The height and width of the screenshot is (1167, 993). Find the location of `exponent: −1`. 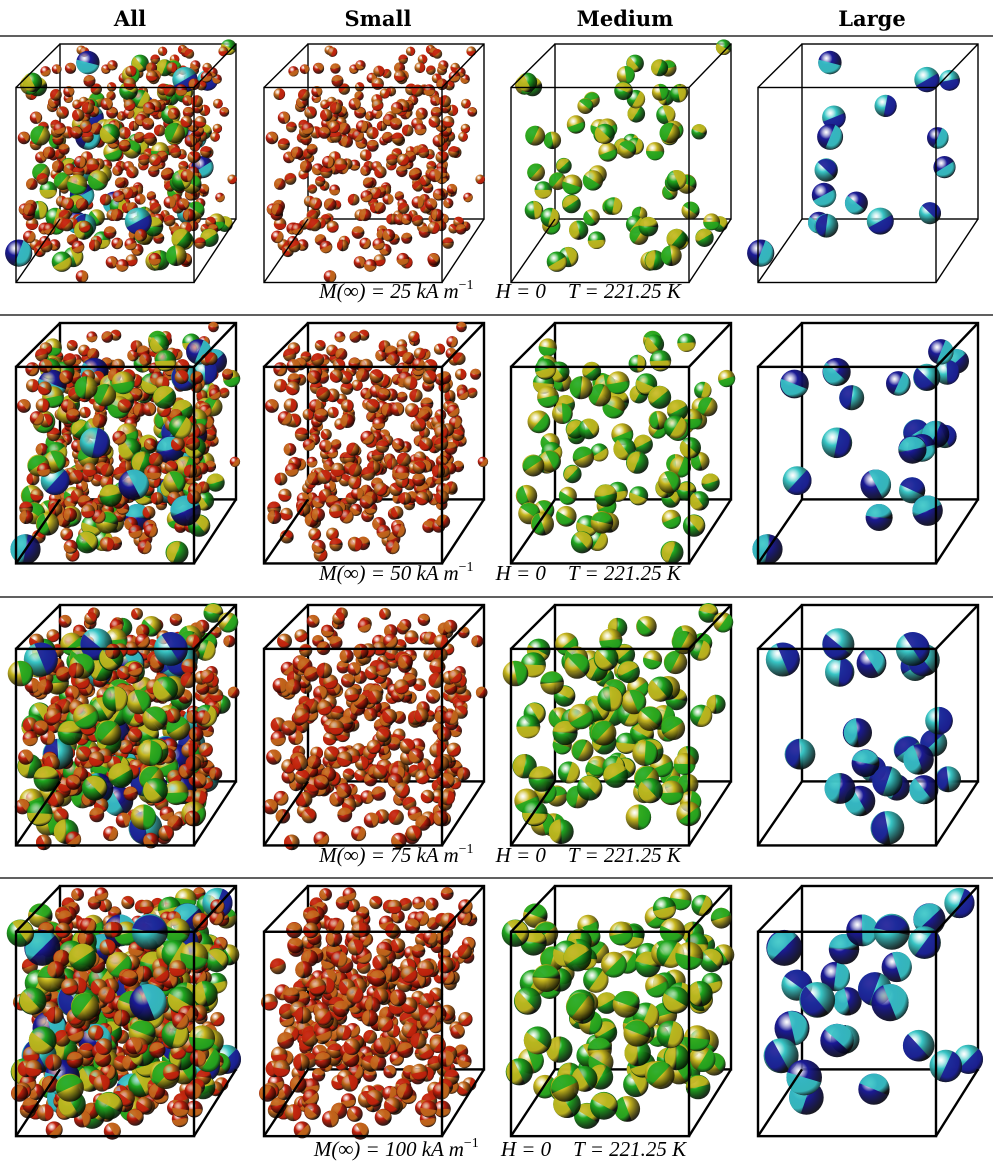

exponent: −1 is located at coordinates (466, 285).